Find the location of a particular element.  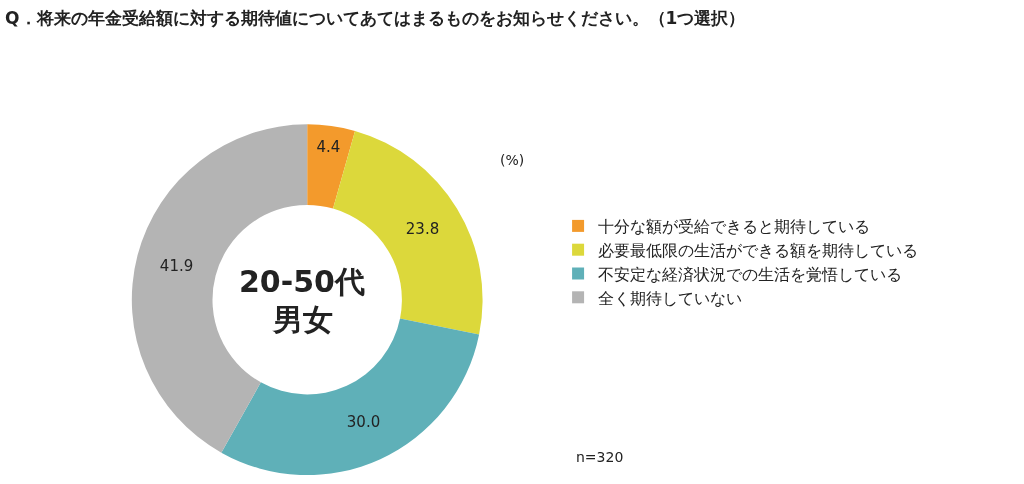

legend-label: 不安定な経済状況での生活を覚悟している is located at coordinates (750, 274).